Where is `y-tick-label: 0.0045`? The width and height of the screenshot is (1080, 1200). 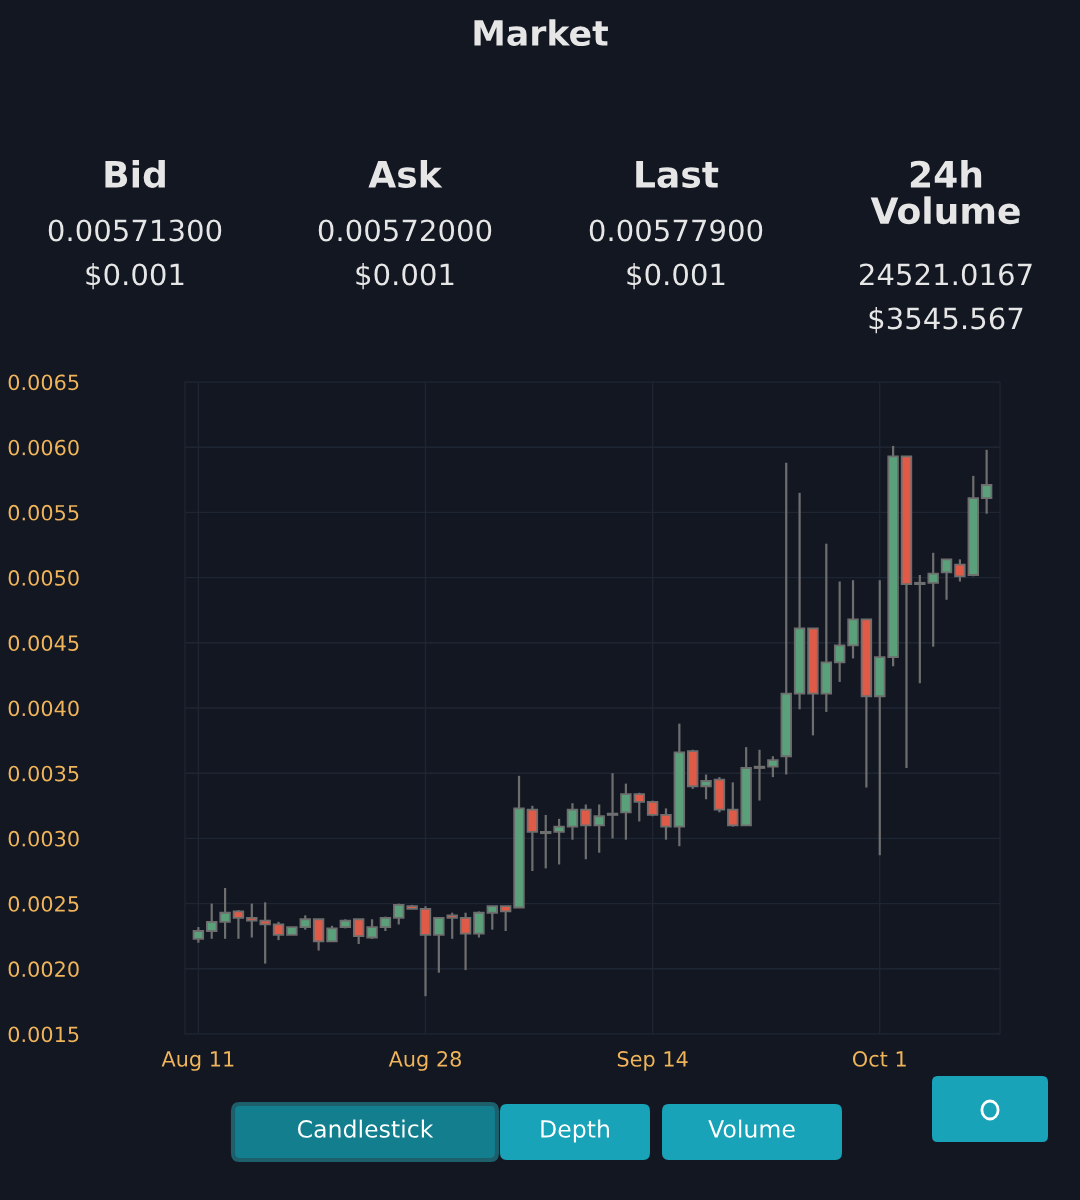
y-tick-label: 0.0045 is located at coordinates (43, 643).